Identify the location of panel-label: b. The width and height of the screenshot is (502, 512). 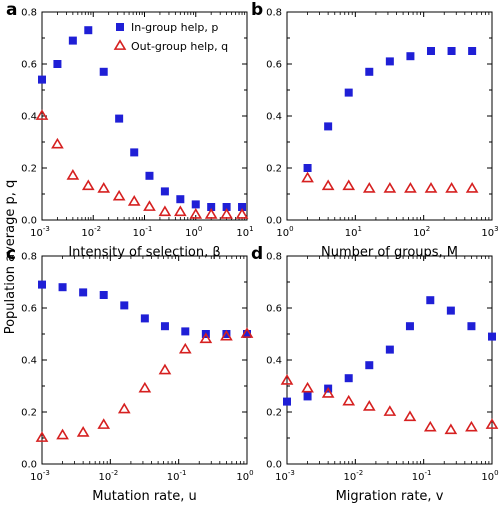
(257, 10).